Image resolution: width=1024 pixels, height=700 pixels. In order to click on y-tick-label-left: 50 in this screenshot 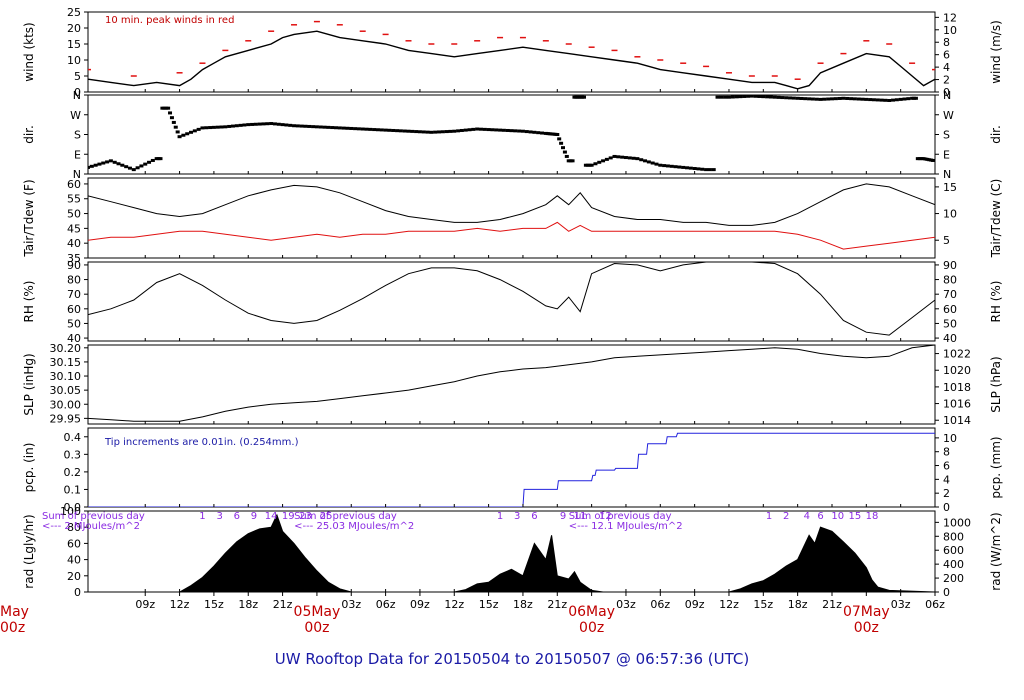, I will do `click(74, 323)`.